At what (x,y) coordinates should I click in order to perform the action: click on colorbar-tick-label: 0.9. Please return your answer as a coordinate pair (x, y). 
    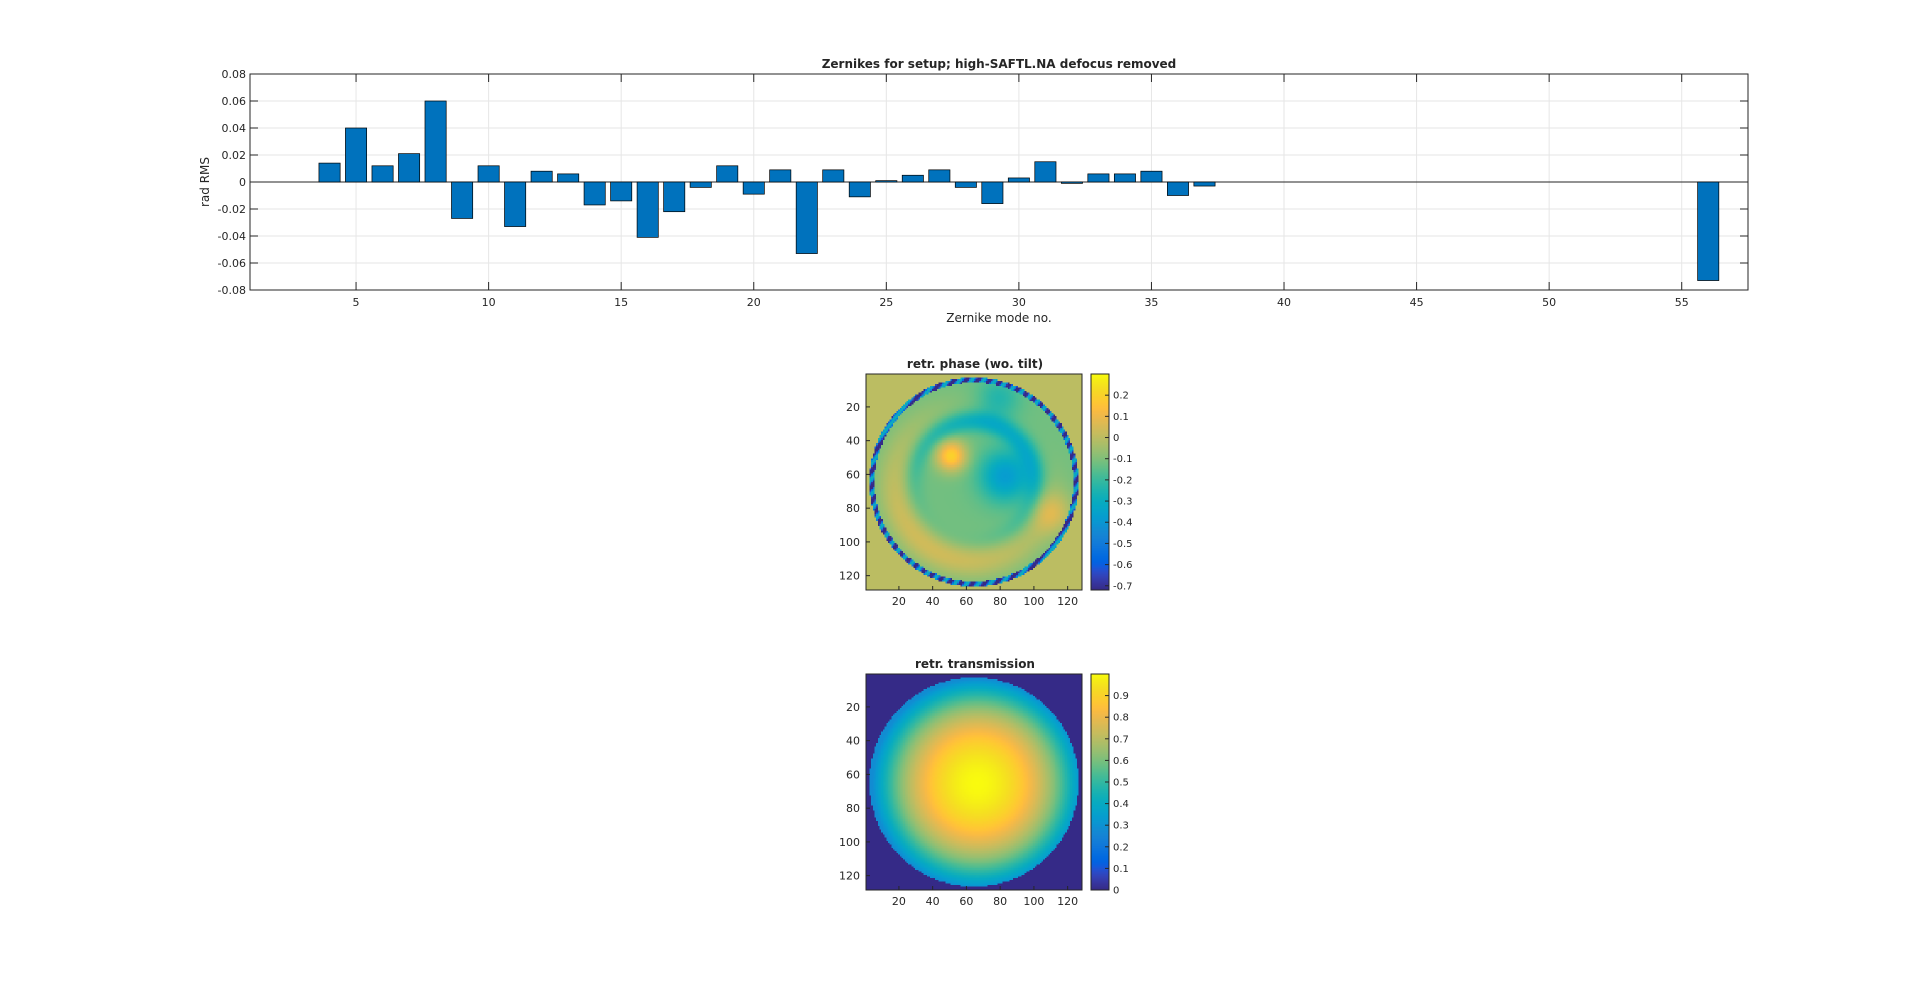
    Looking at the image, I should click on (1121, 696).